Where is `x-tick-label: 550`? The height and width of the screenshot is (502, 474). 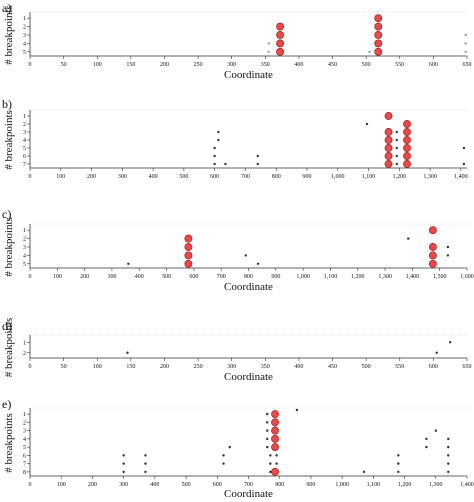
x-tick-label: 550 is located at coordinates (399, 65).